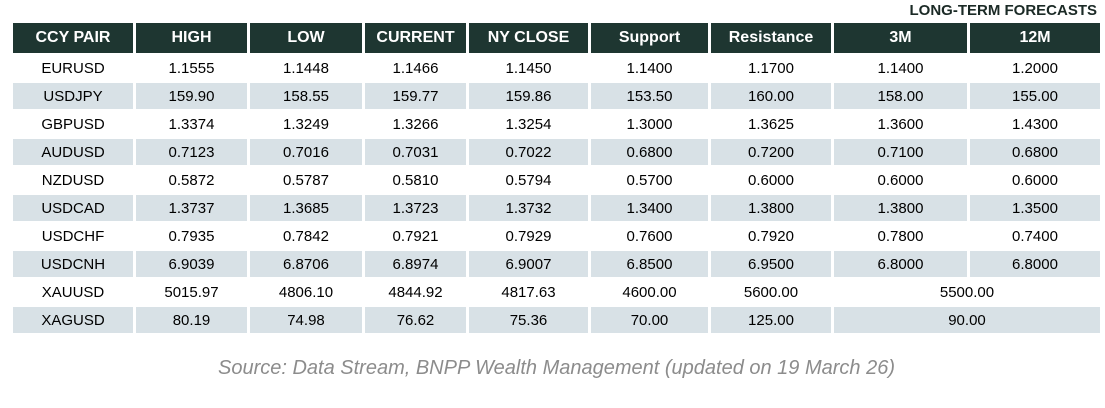 The image size is (1105, 408). What do you see at coordinates (415, 152) in the screenshot?
I see `value-cell: 0.7031` at bounding box center [415, 152].